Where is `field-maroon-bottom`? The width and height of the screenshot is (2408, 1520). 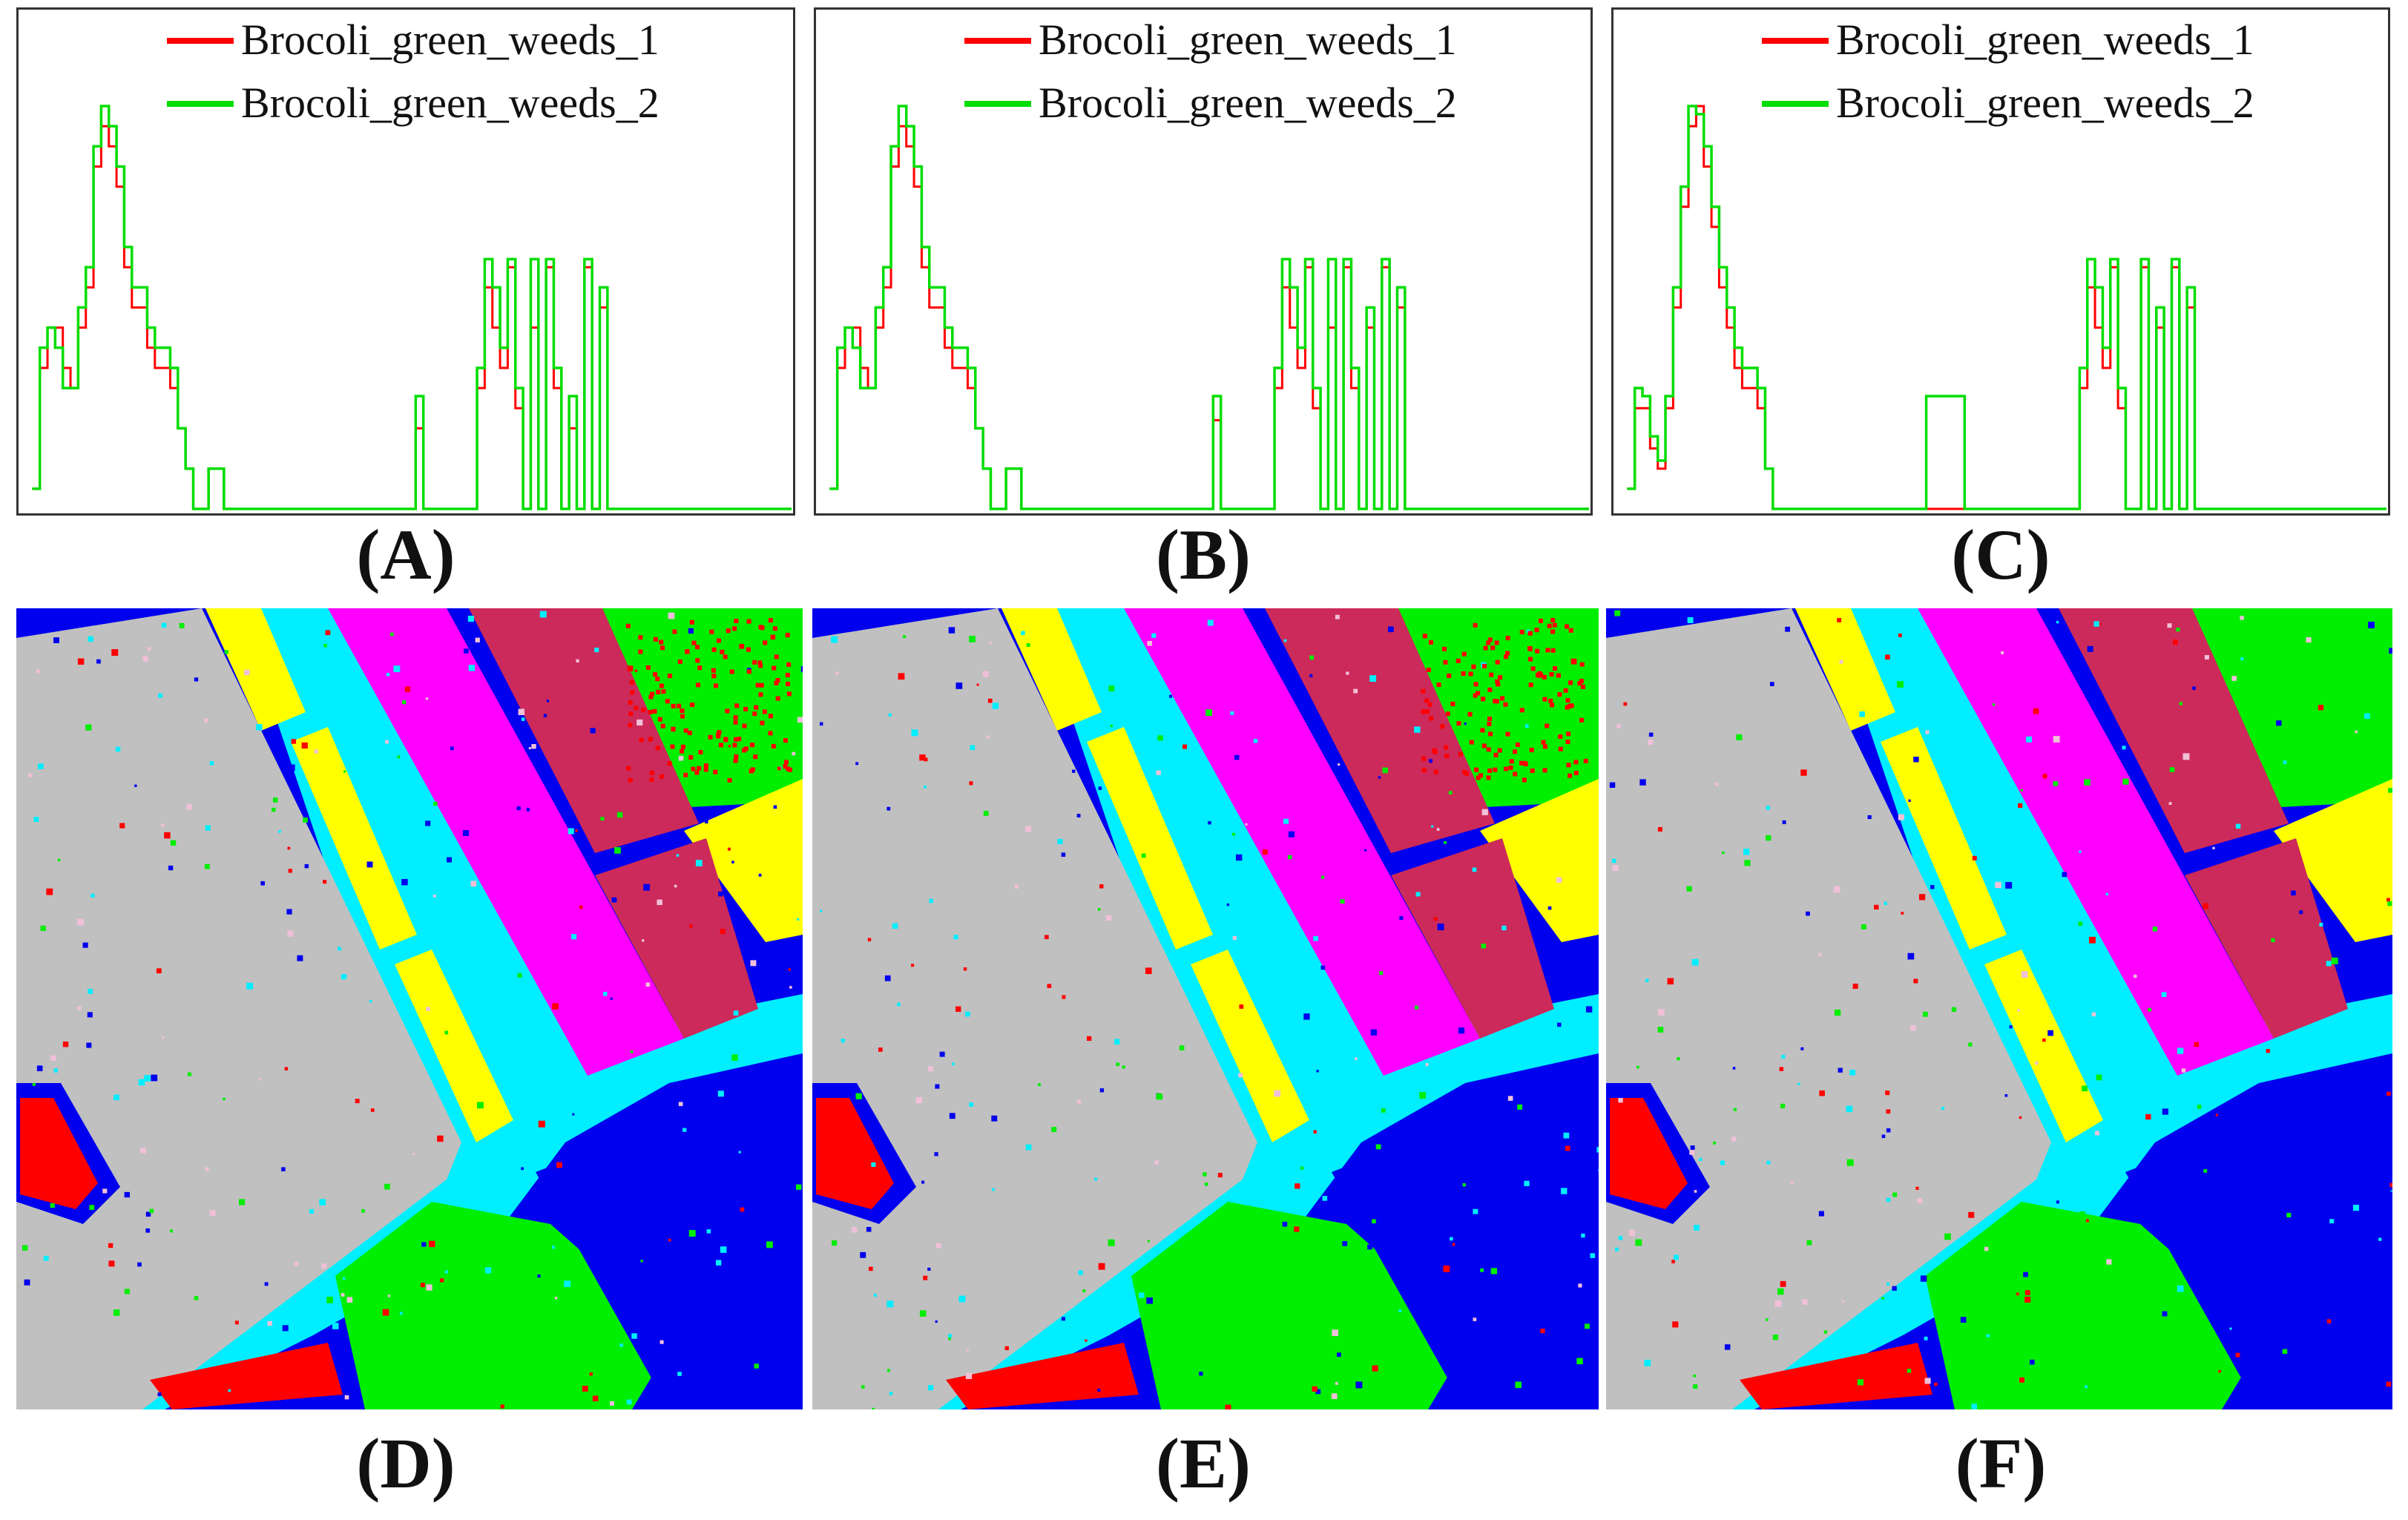 field-maroon-bottom is located at coordinates (676, 938).